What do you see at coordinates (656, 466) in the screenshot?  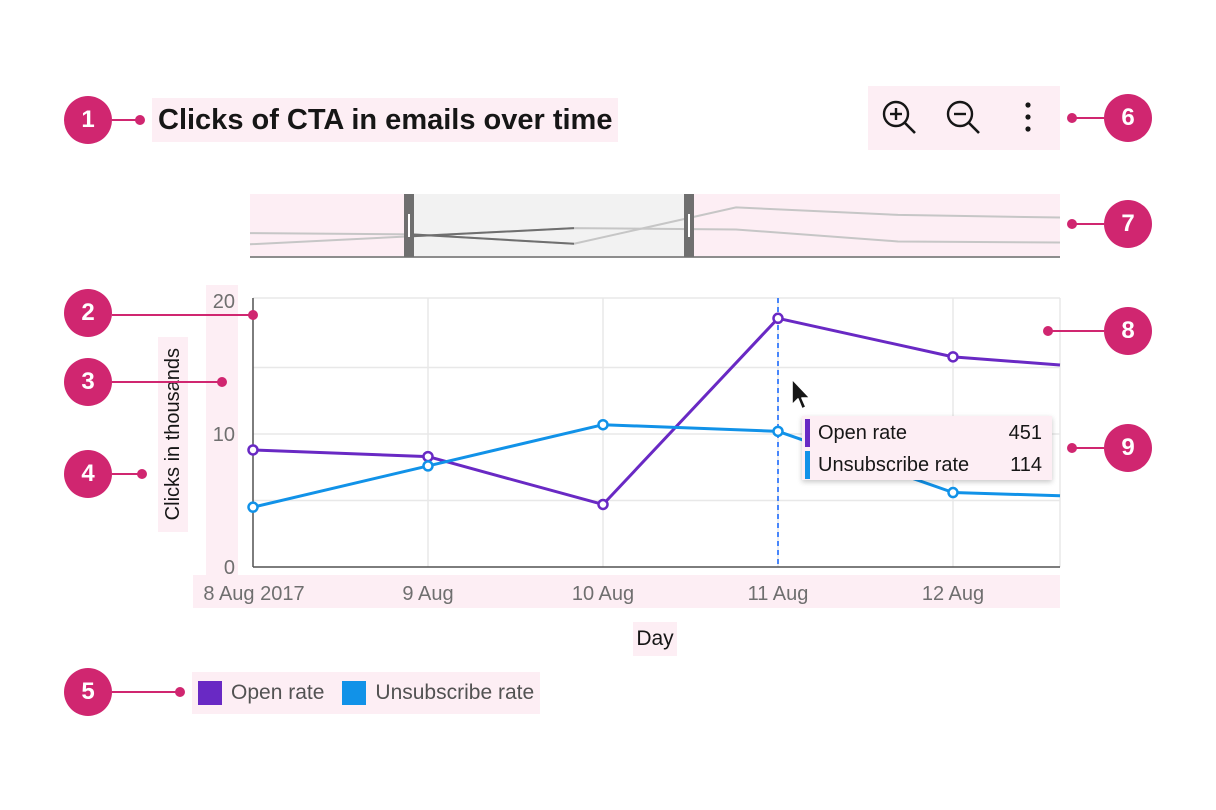 I see `series-line-unsubscribe-rate` at bounding box center [656, 466].